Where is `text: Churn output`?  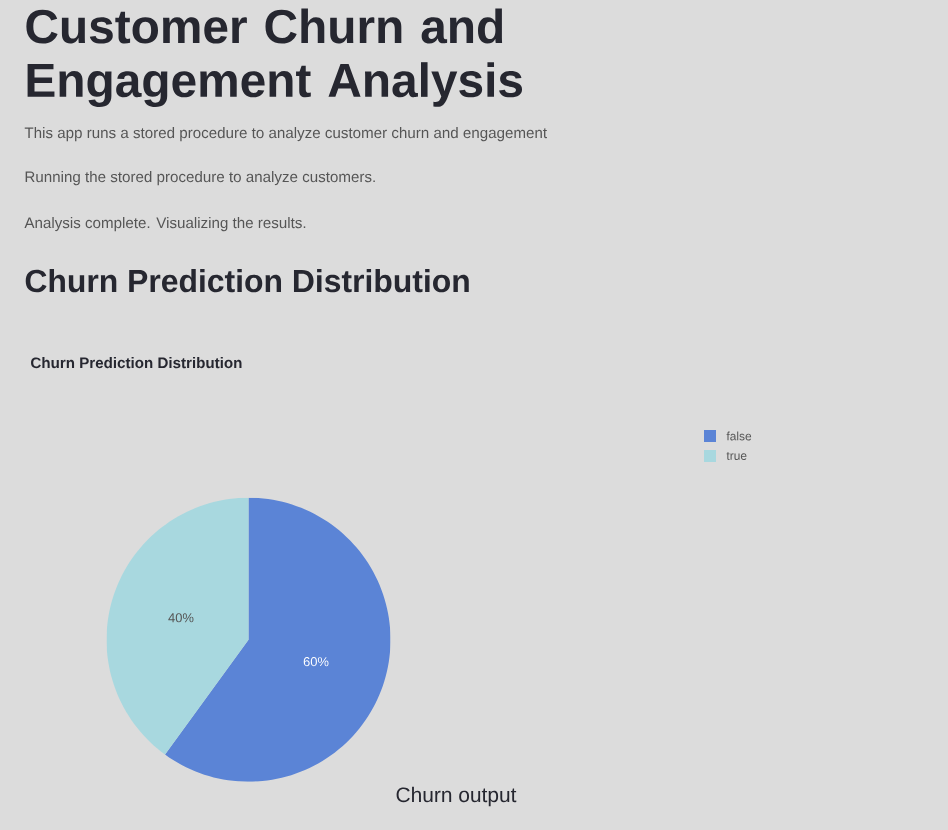 text: Churn output is located at coordinates (456, 796).